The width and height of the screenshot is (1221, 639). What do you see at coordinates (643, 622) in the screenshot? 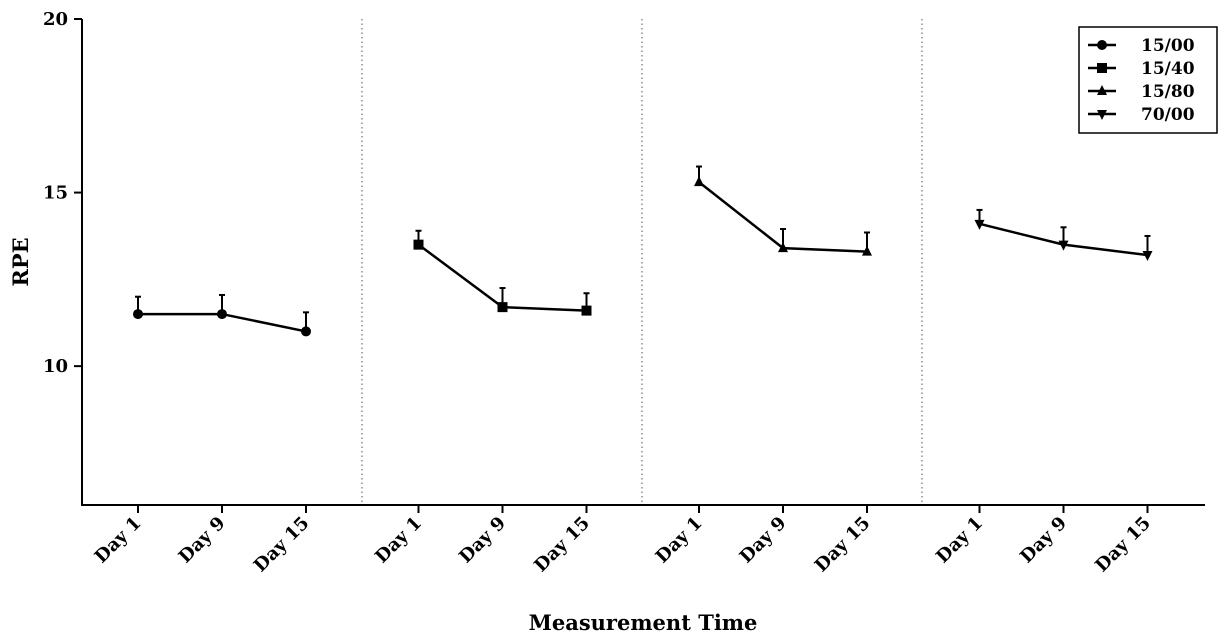
I see `x-axis-title: Measurement Time` at bounding box center [643, 622].